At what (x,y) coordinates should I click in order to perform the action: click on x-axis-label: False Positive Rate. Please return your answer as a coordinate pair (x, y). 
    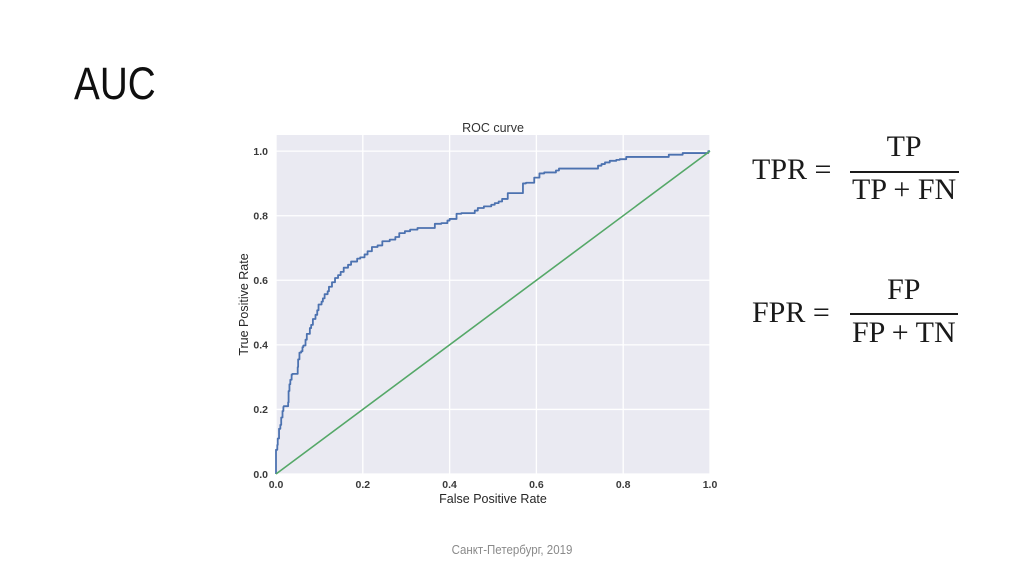
    Looking at the image, I should click on (493, 499).